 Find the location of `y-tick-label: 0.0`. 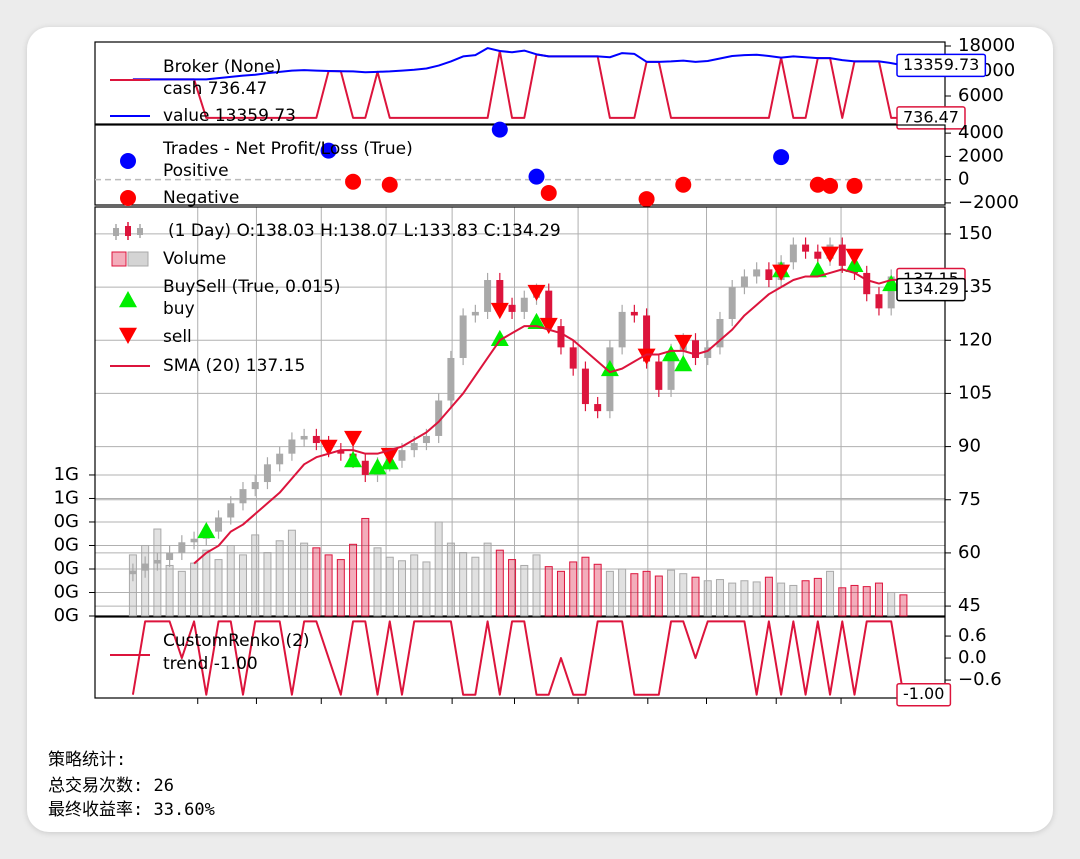

y-tick-label: 0.0 is located at coordinates (972, 657).